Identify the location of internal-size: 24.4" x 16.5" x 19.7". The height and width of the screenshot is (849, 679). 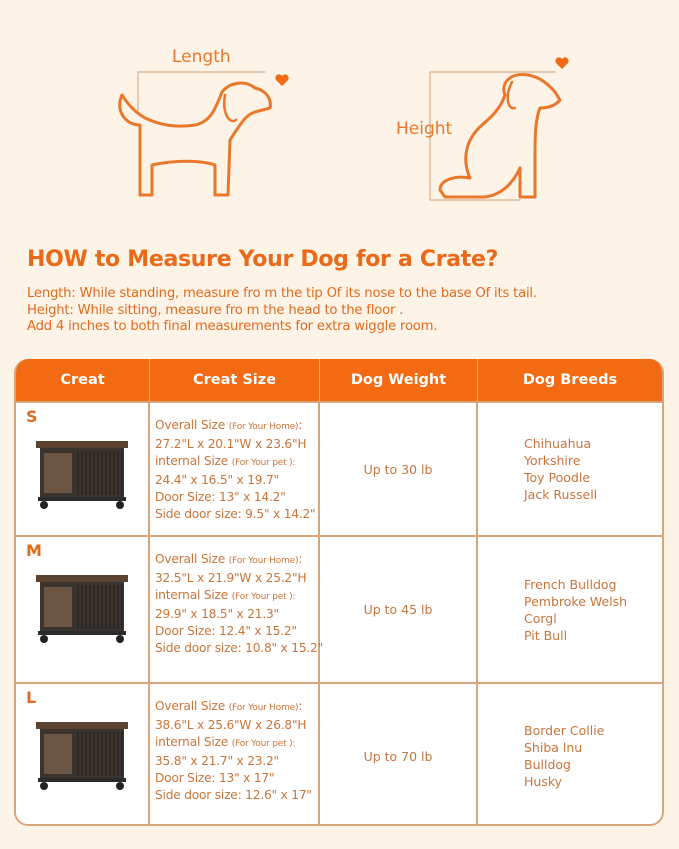
(217, 480).